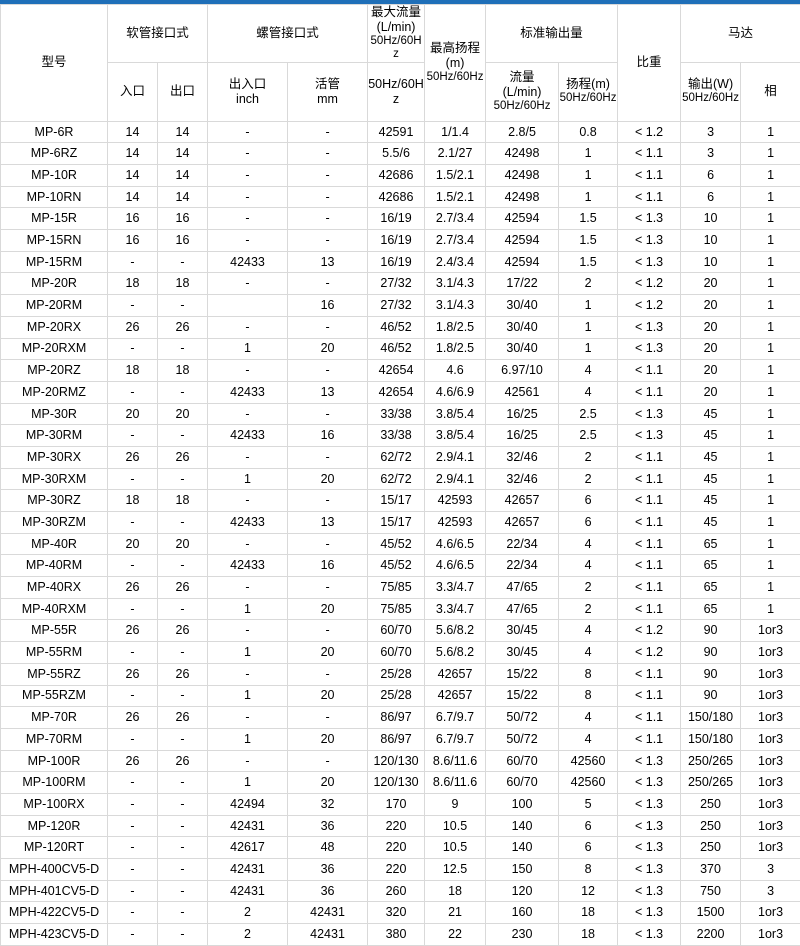 This screenshot has width=800, height=946. Describe the element at coordinates (328, 891) in the screenshot. I see `cell-screw_hose: 36` at that location.